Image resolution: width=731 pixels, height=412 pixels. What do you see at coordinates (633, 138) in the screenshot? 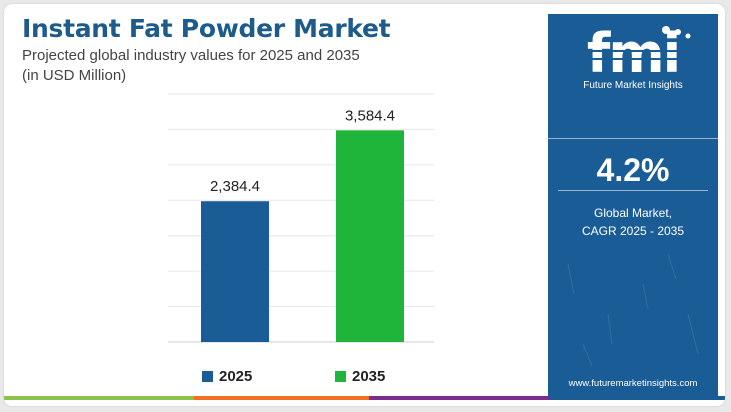
I see `sidebar-divider-top` at bounding box center [633, 138].